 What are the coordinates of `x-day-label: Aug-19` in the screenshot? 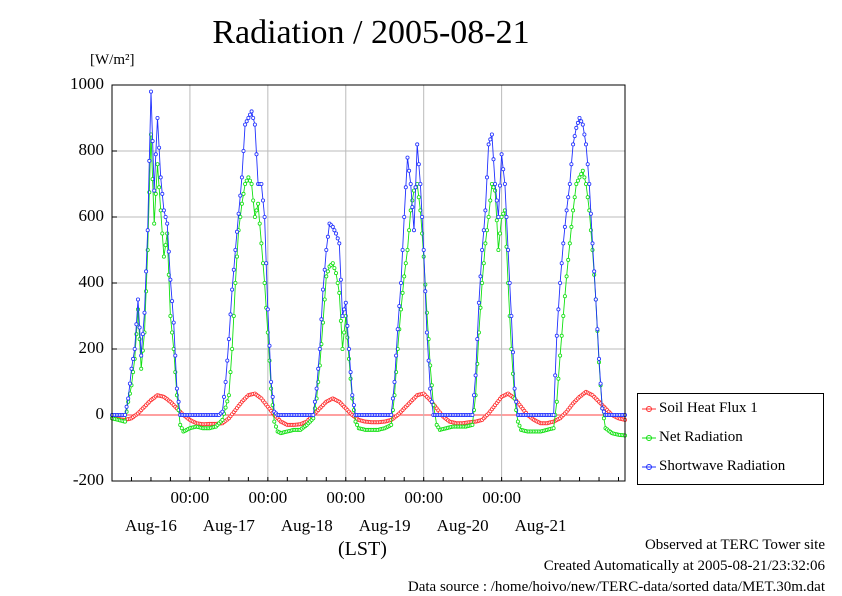 It's located at (384, 525).